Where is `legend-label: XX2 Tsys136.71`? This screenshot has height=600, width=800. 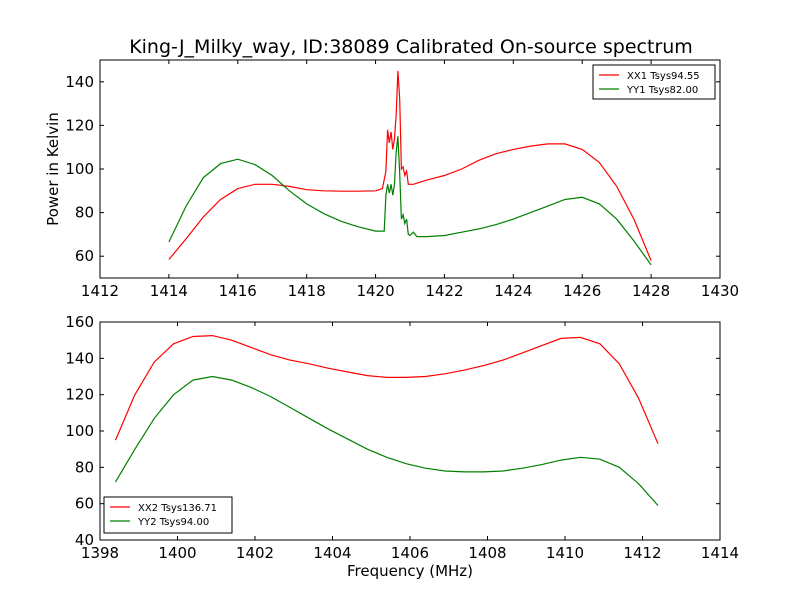 legend-label: XX2 Tsys136.71 is located at coordinates (177, 508).